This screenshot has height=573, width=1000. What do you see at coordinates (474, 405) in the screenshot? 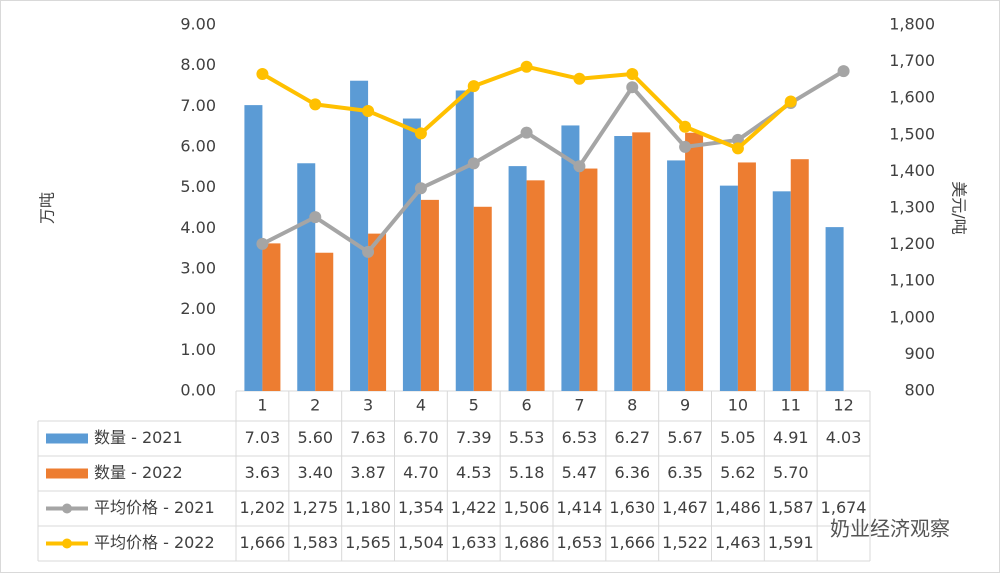
I see `x-tick-label: 5` at bounding box center [474, 405].